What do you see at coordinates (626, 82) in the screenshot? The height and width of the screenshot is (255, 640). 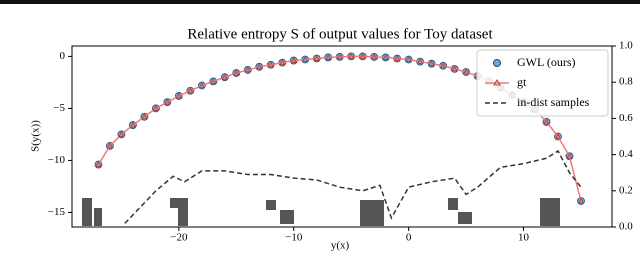 I see `y2-tick-label: 0.8` at bounding box center [626, 82].